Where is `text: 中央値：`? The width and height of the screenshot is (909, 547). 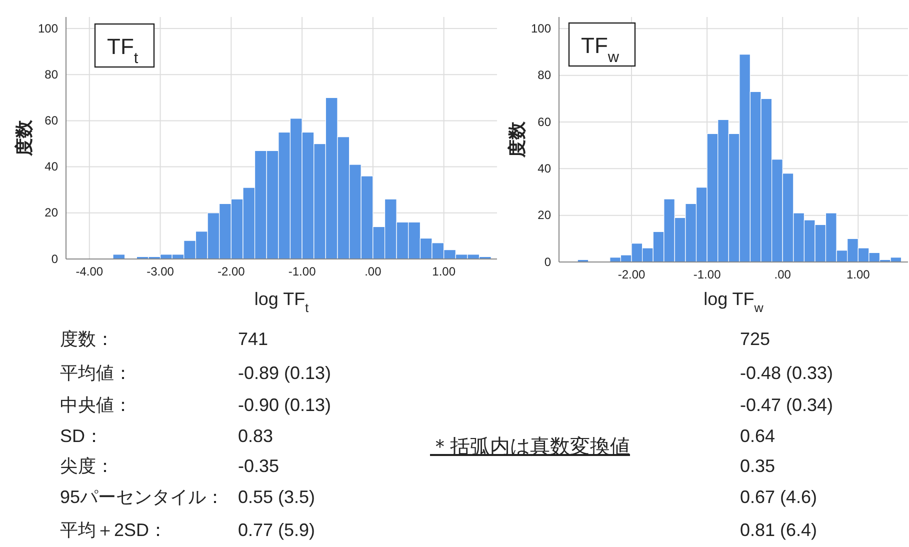
text: 中央値： is located at coordinates (96, 405).